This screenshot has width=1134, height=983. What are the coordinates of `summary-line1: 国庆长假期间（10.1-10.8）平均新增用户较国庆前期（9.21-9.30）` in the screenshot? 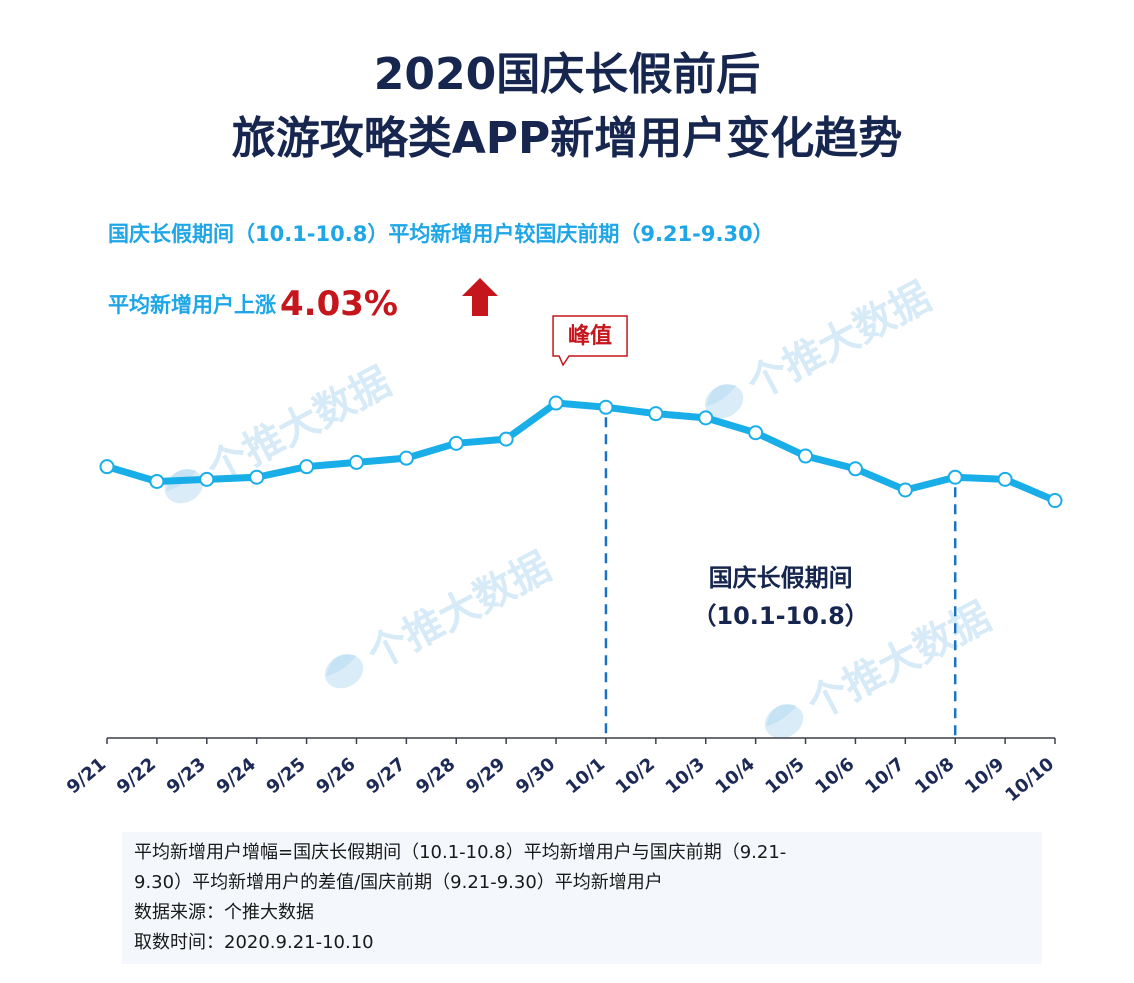 It's located at (441, 234).